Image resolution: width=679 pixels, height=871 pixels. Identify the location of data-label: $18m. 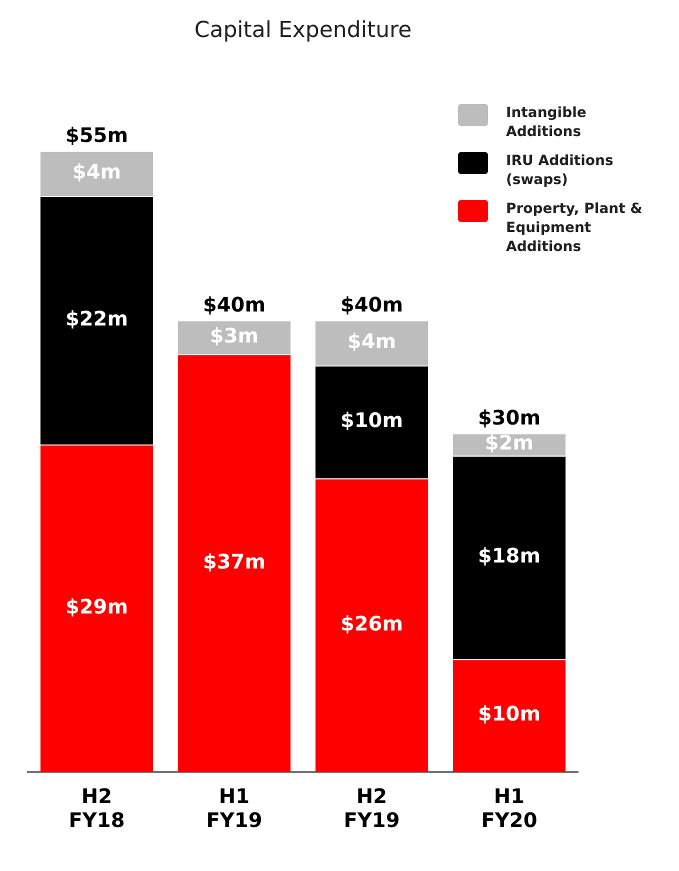
(509, 556).